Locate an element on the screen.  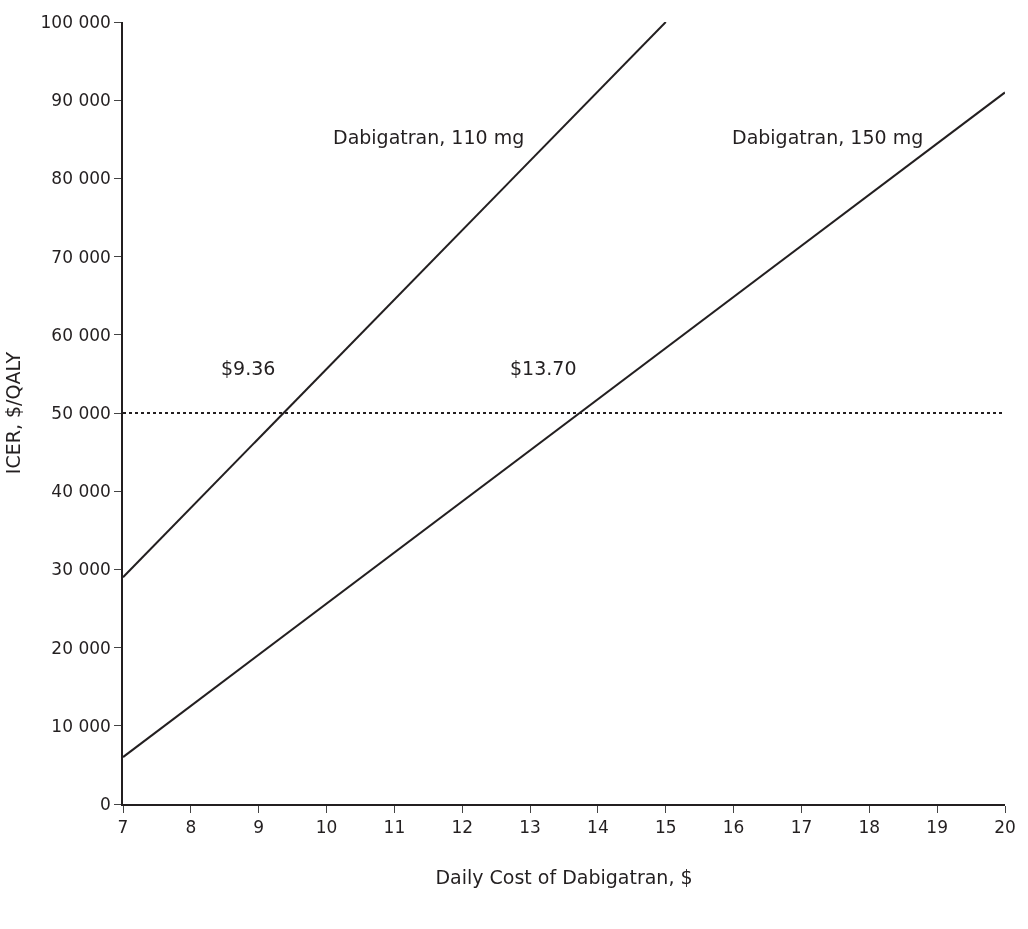
y-tick-label: 10 000 is located at coordinates (81, 725).